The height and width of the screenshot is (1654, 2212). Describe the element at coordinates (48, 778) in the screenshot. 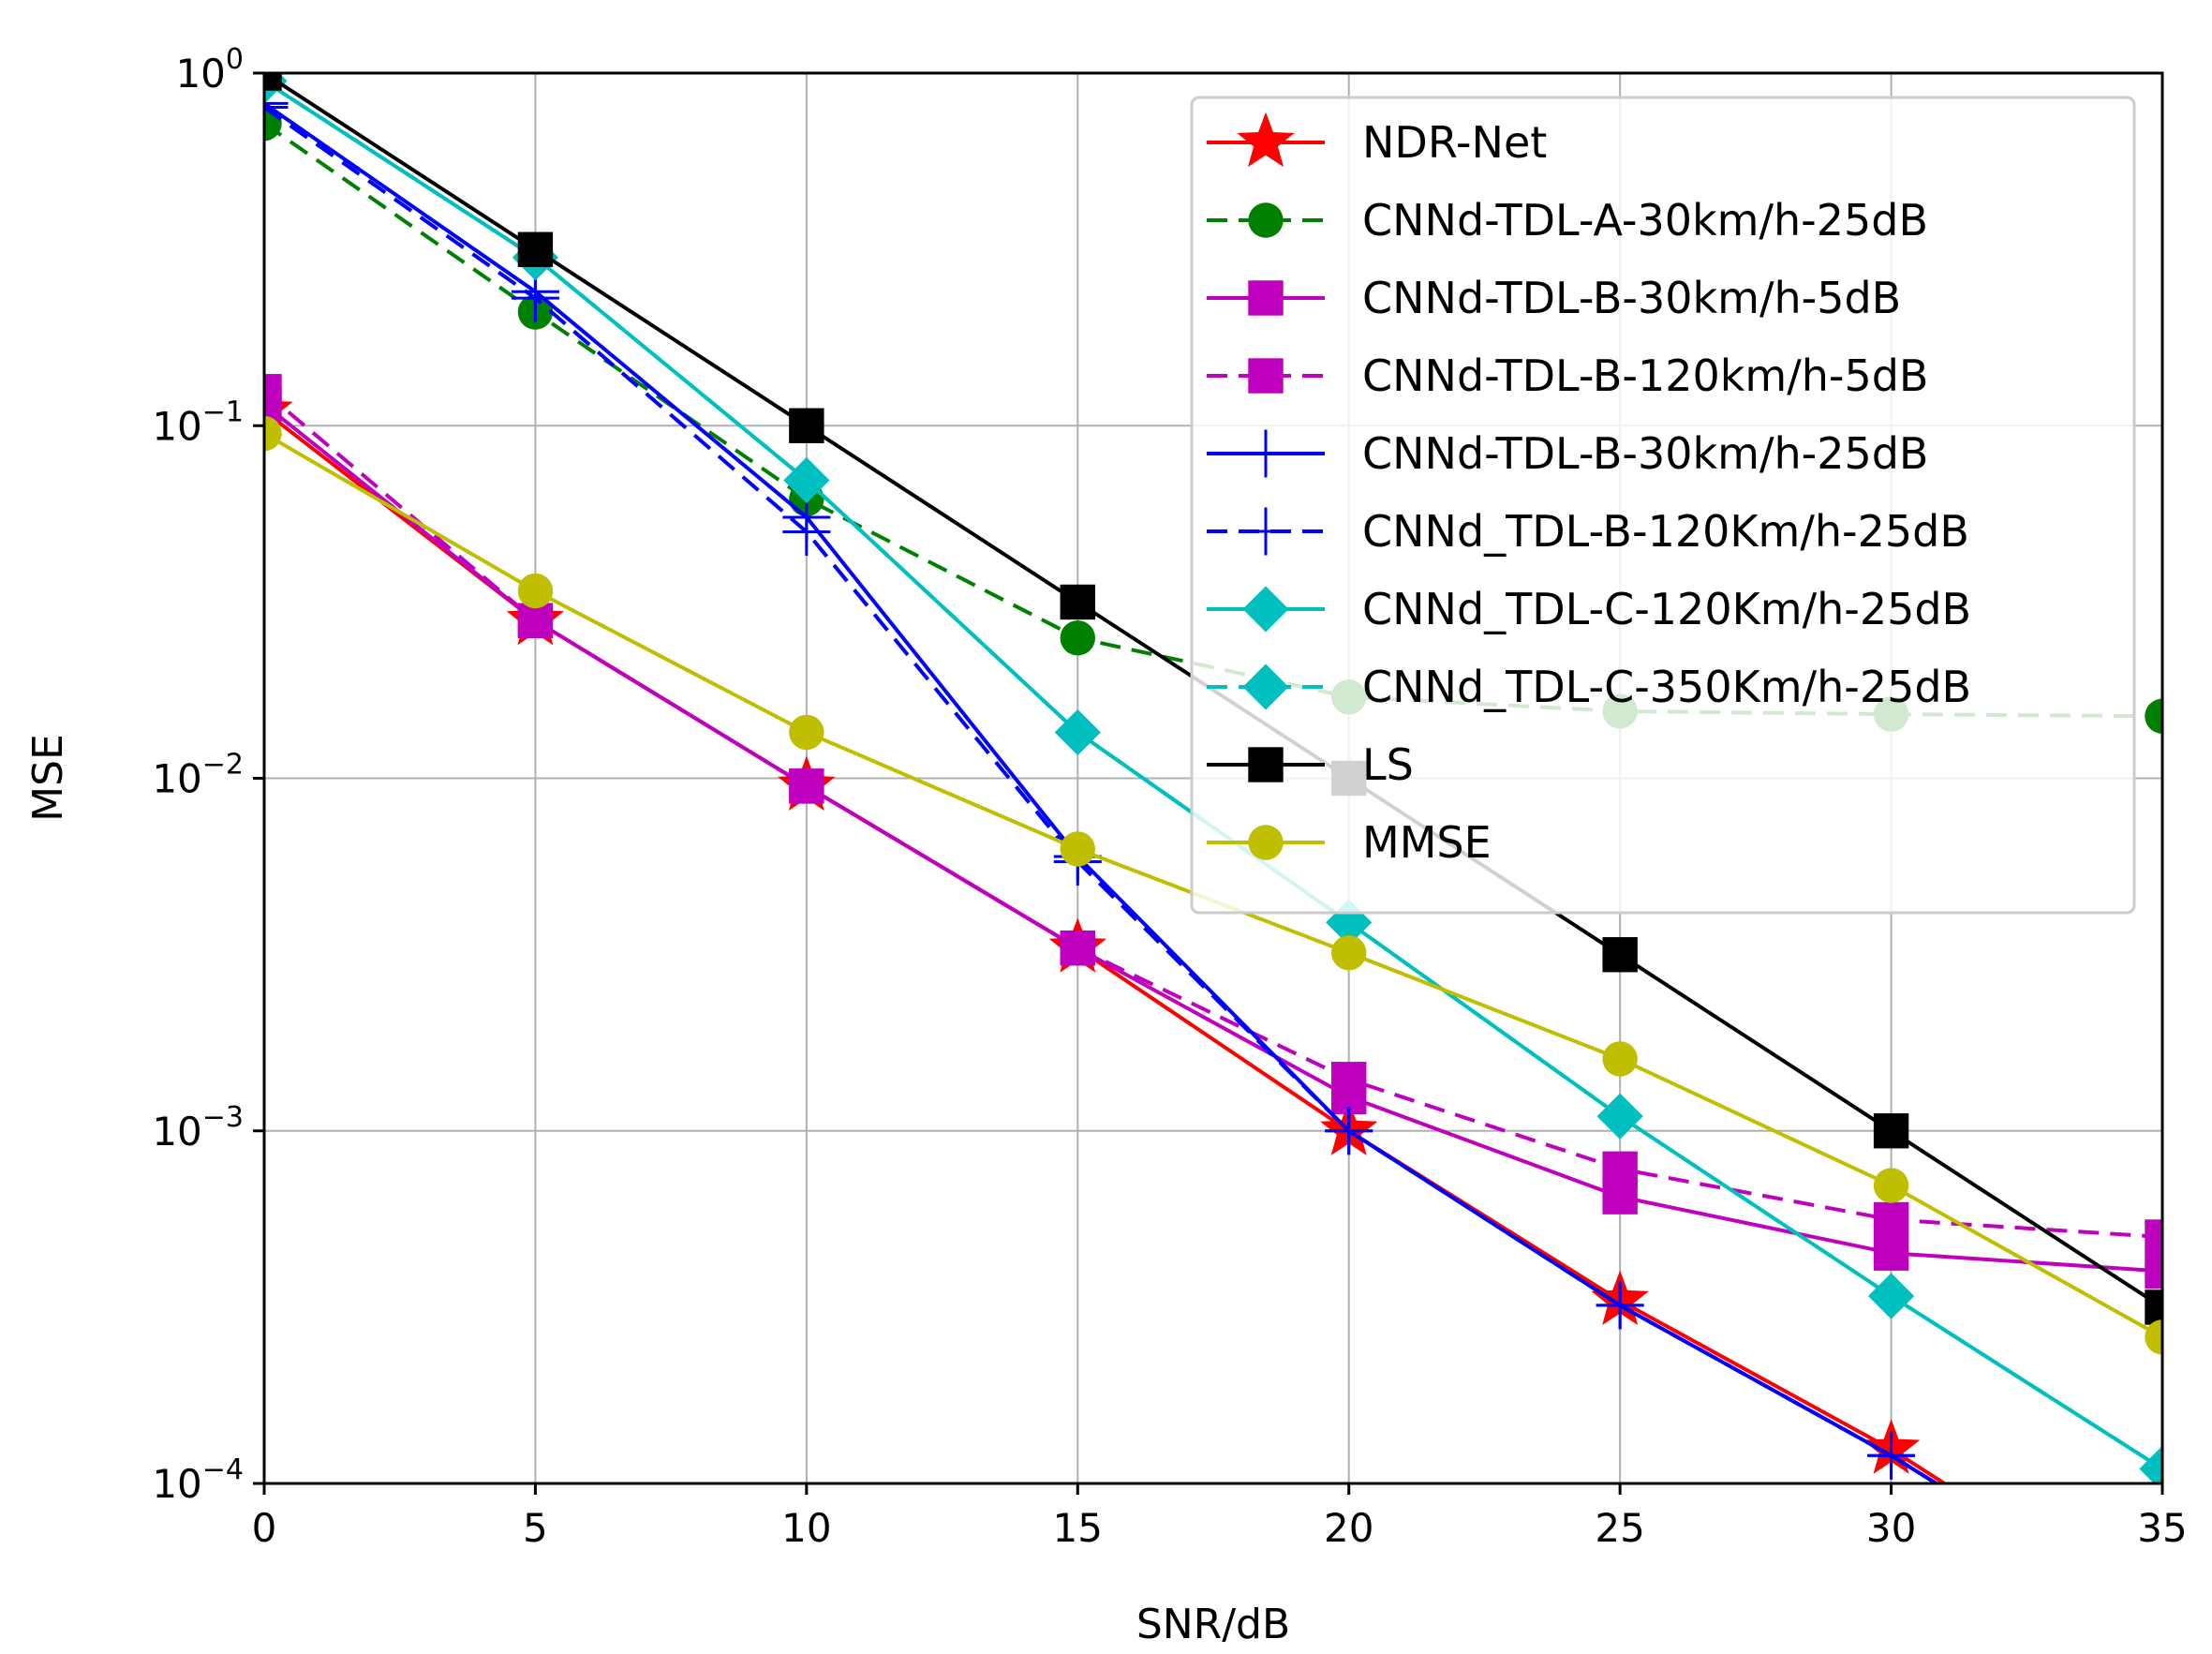

I see `y-axis-label: MSE` at that location.